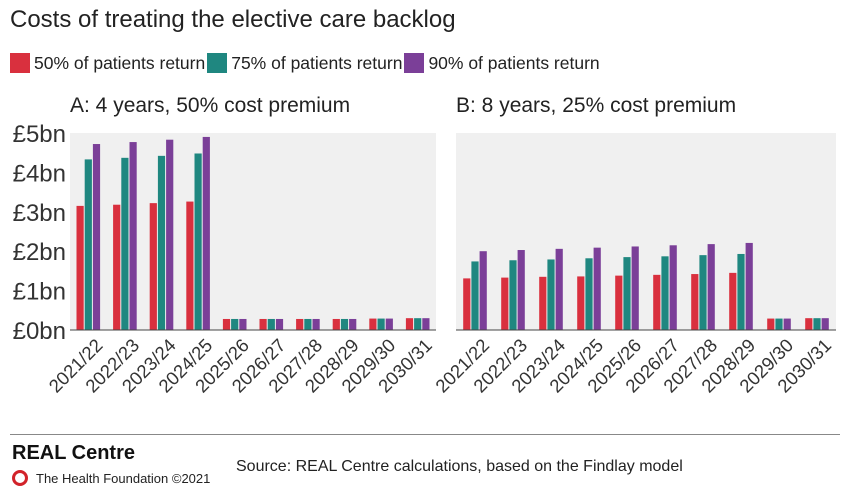 The width and height of the screenshot is (850, 502). What do you see at coordinates (39, 213) in the screenshot?
I see `y-tick-label: £3bn` at bounding box center [39, 213].